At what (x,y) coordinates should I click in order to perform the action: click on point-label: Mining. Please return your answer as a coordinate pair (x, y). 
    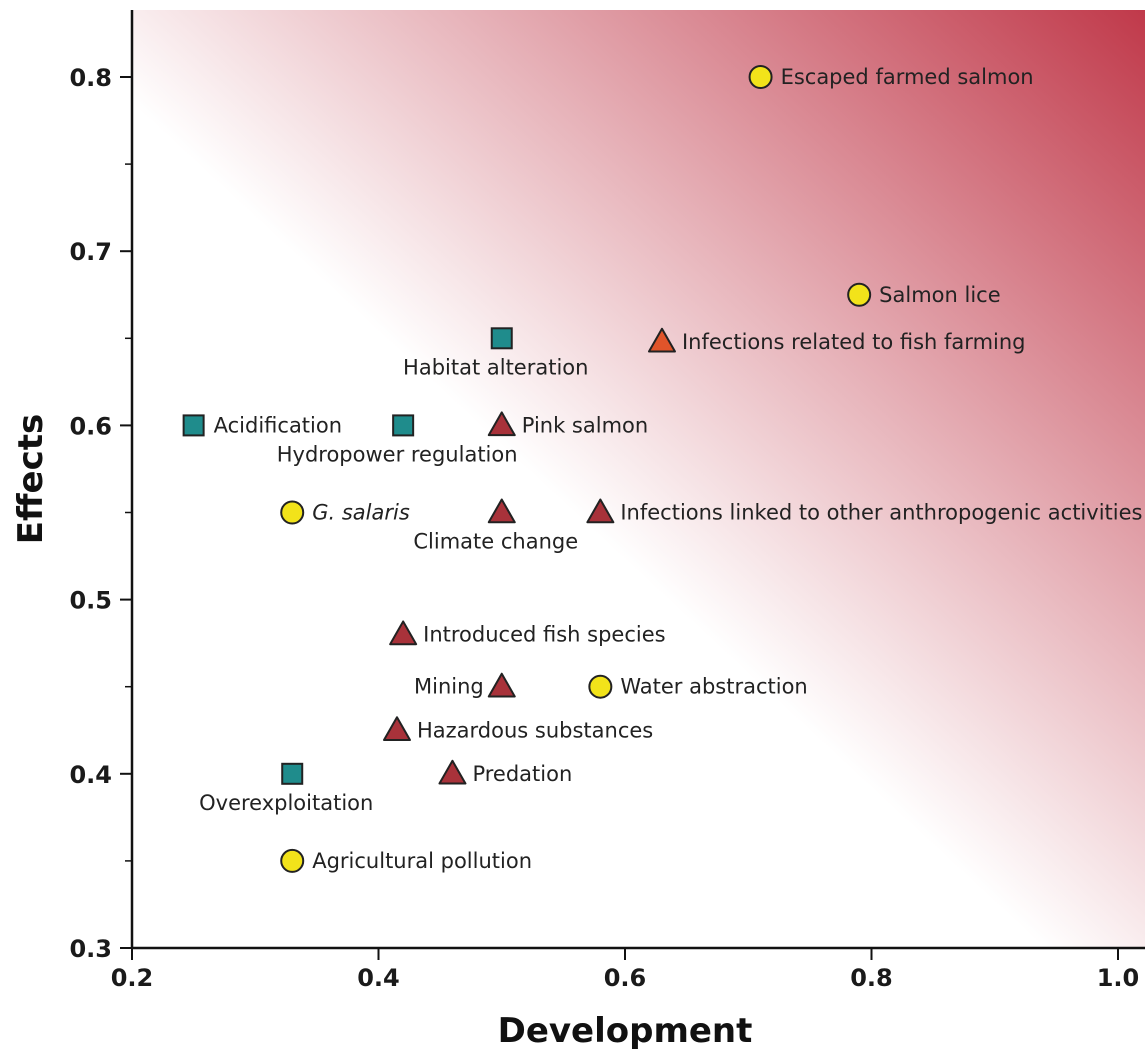
    Looking at the image, I should click on (449, 687).